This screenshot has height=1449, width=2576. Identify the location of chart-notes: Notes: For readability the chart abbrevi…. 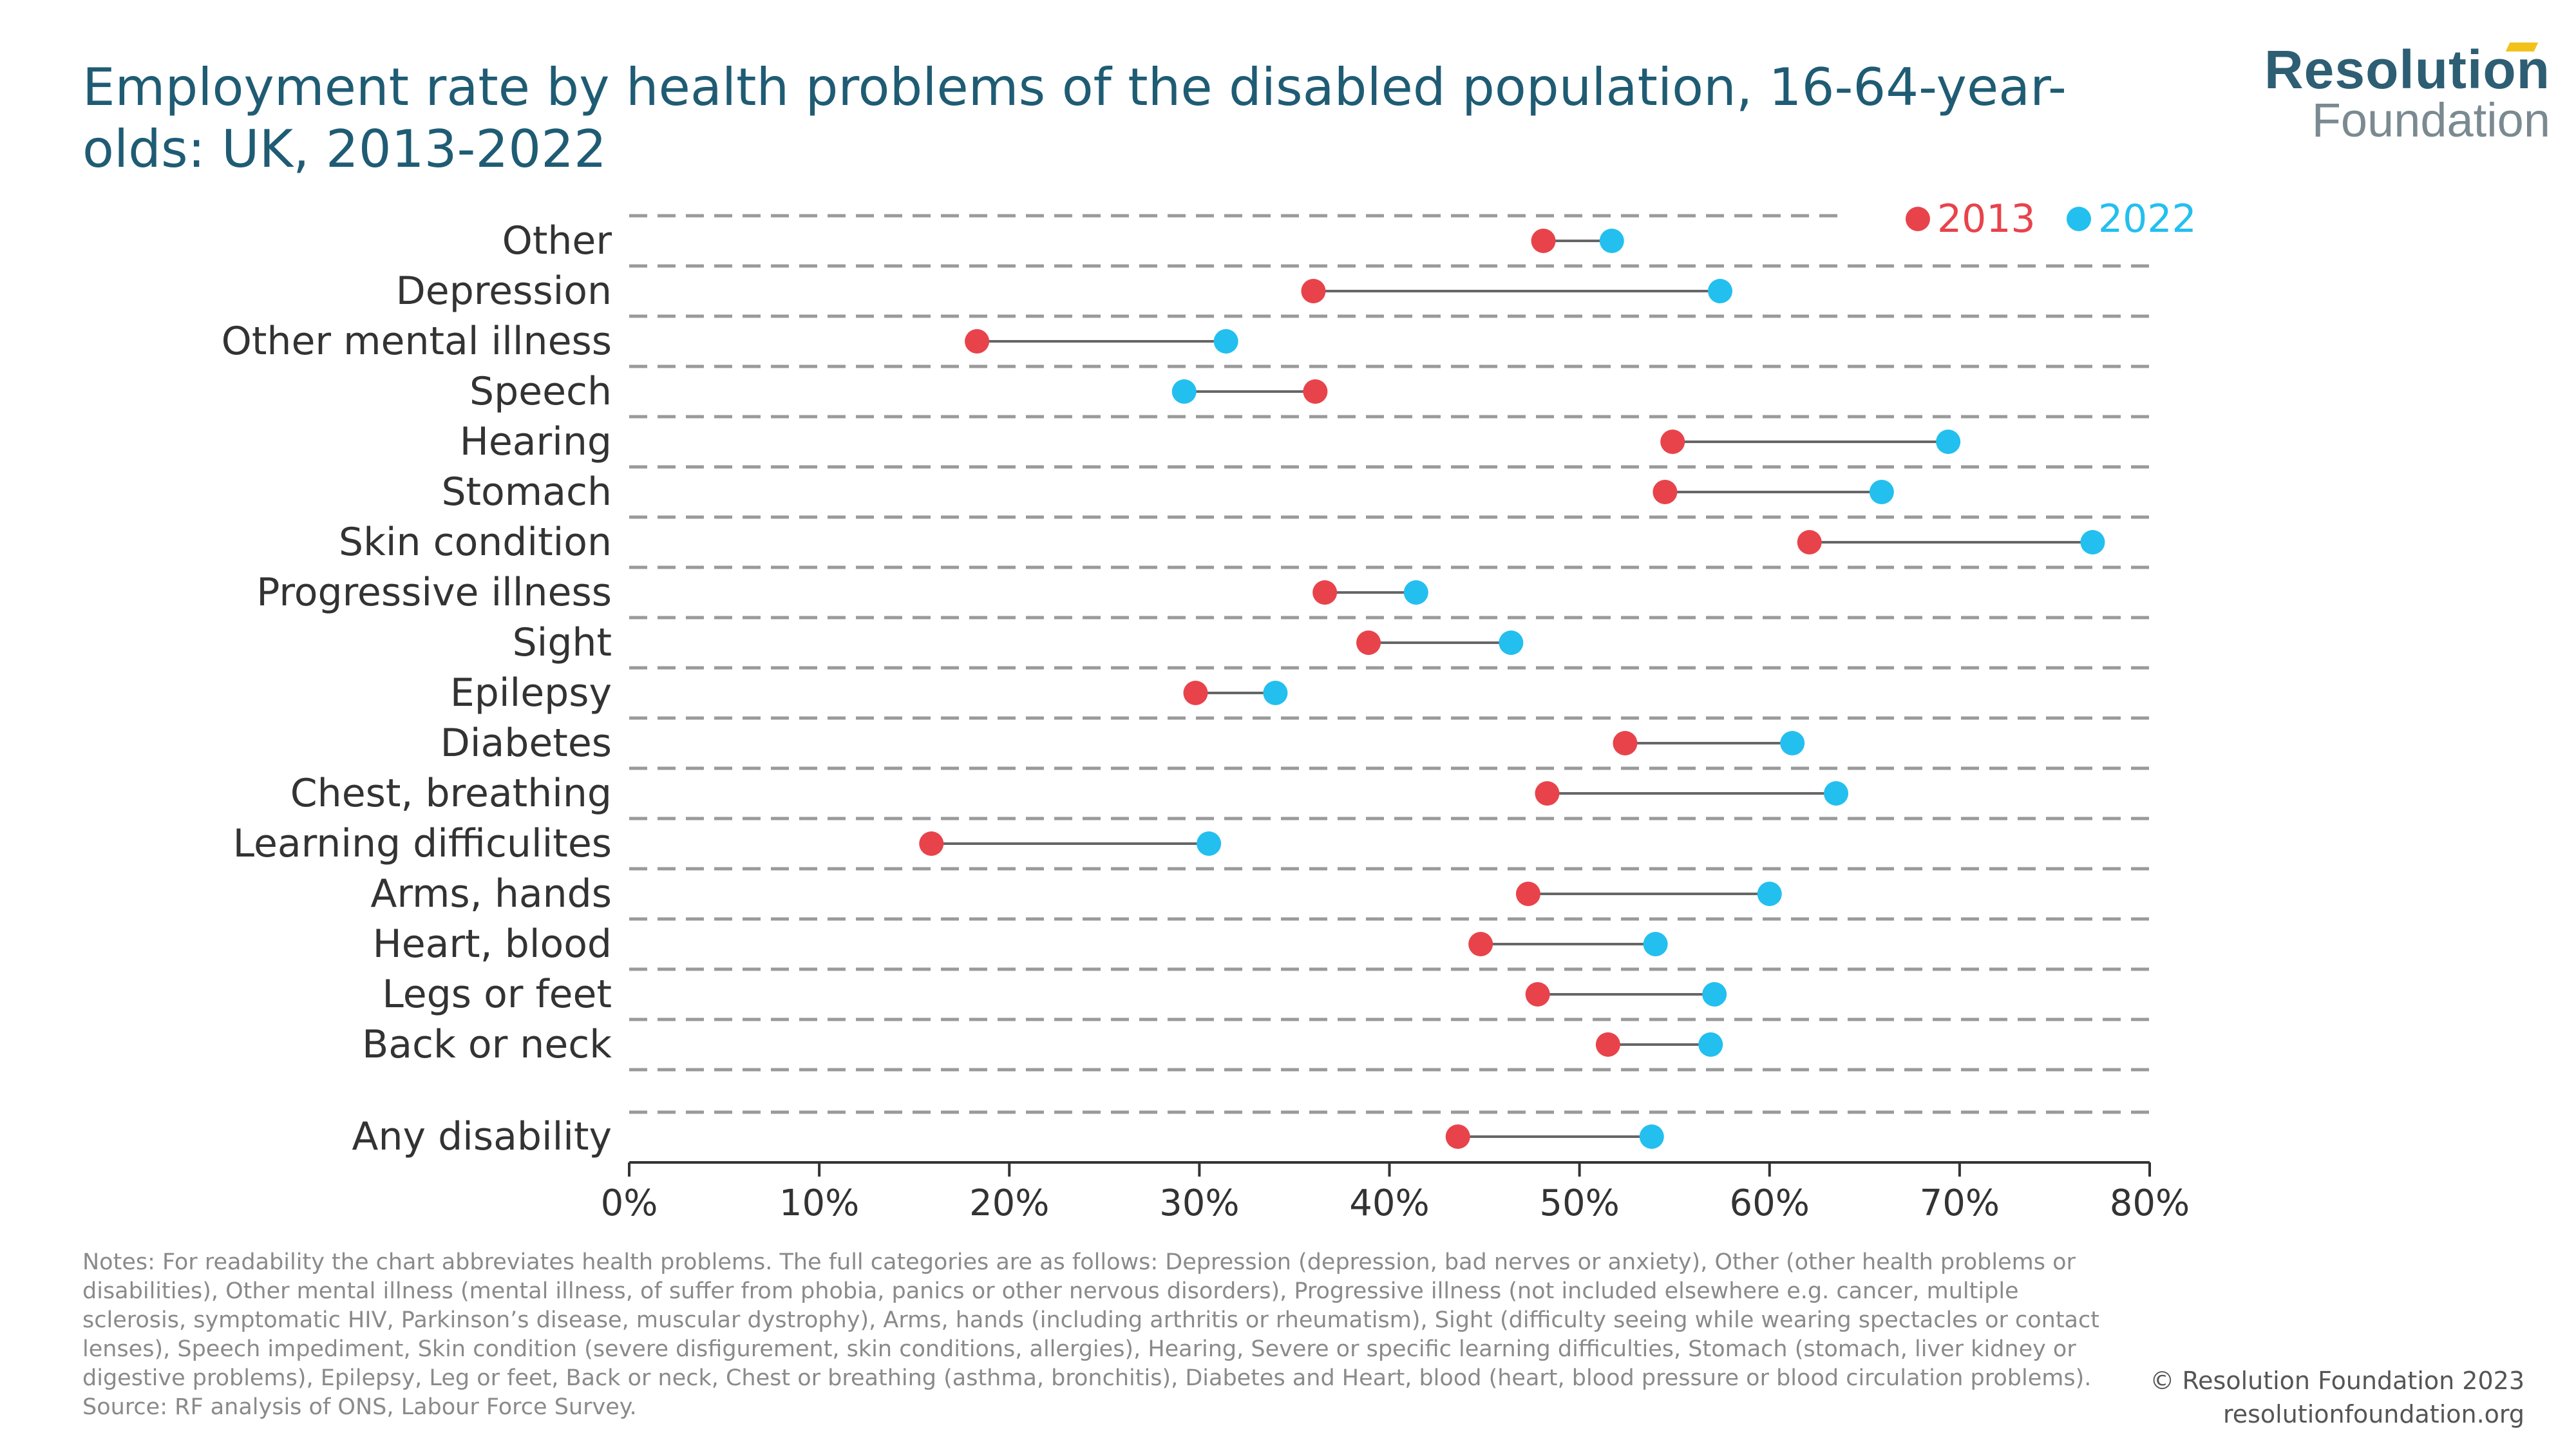
(1096, 1335).